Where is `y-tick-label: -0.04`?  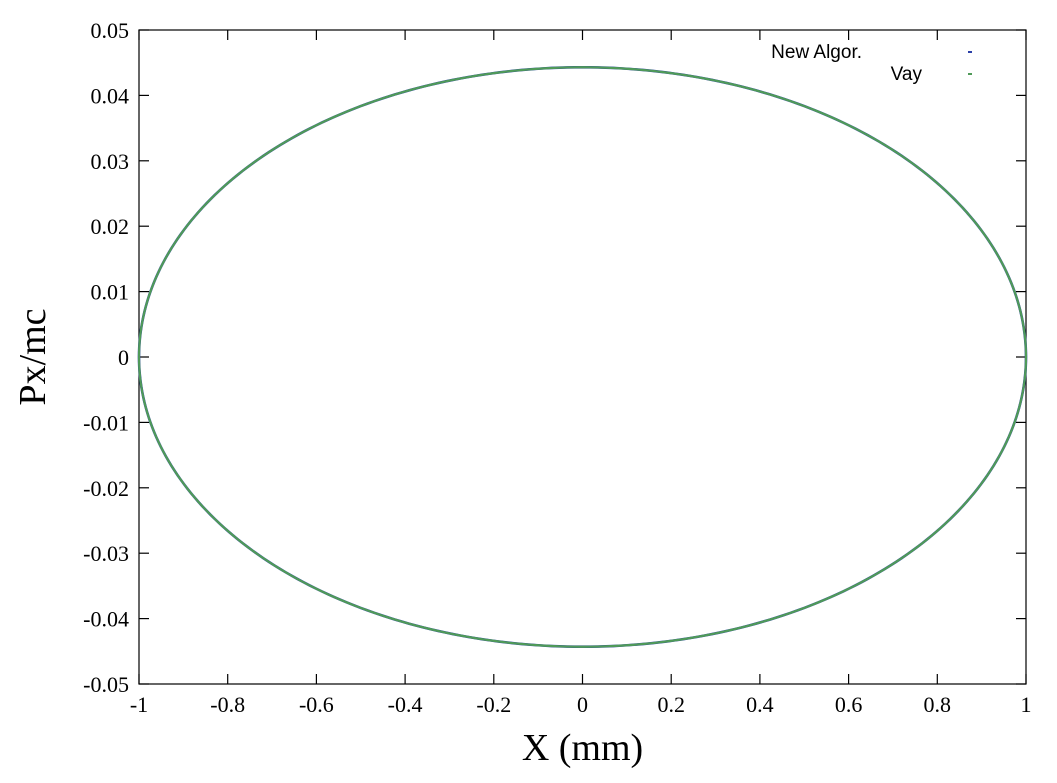
y-tick-label: -0.04 is located at coordinates (106, 619).